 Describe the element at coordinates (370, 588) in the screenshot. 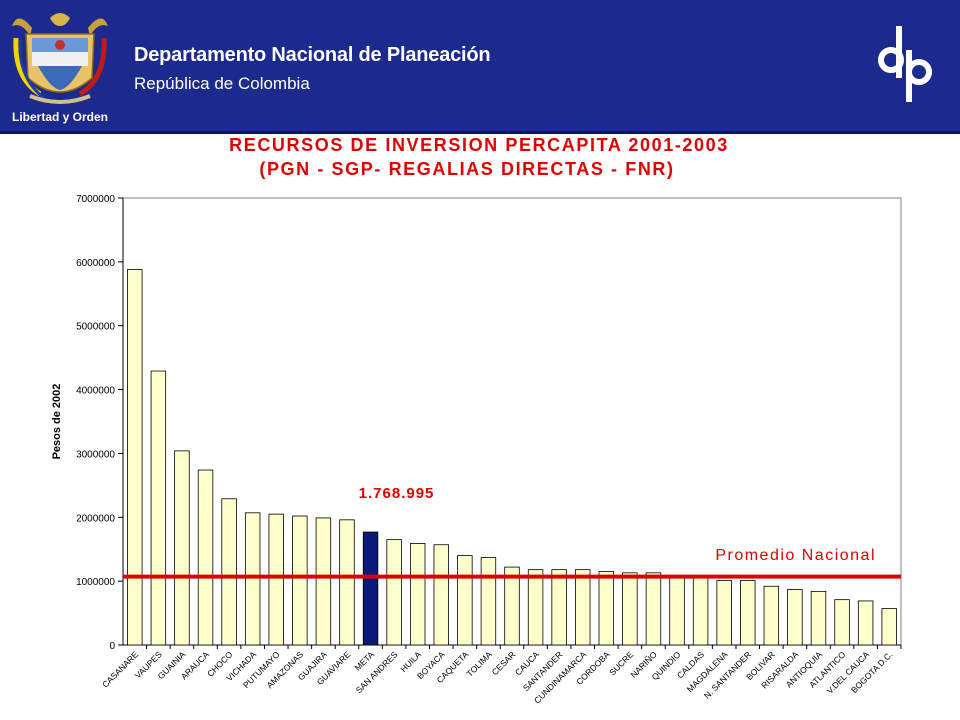

I see `bar-meta` at that location.